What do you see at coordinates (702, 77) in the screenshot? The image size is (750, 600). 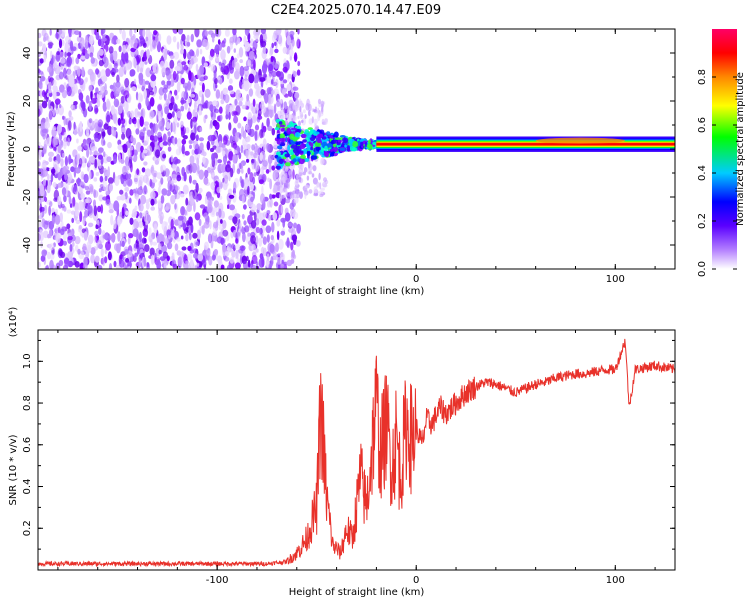 I see `colorbar-tick-label: 0.8` at bounding box center [702, 77].